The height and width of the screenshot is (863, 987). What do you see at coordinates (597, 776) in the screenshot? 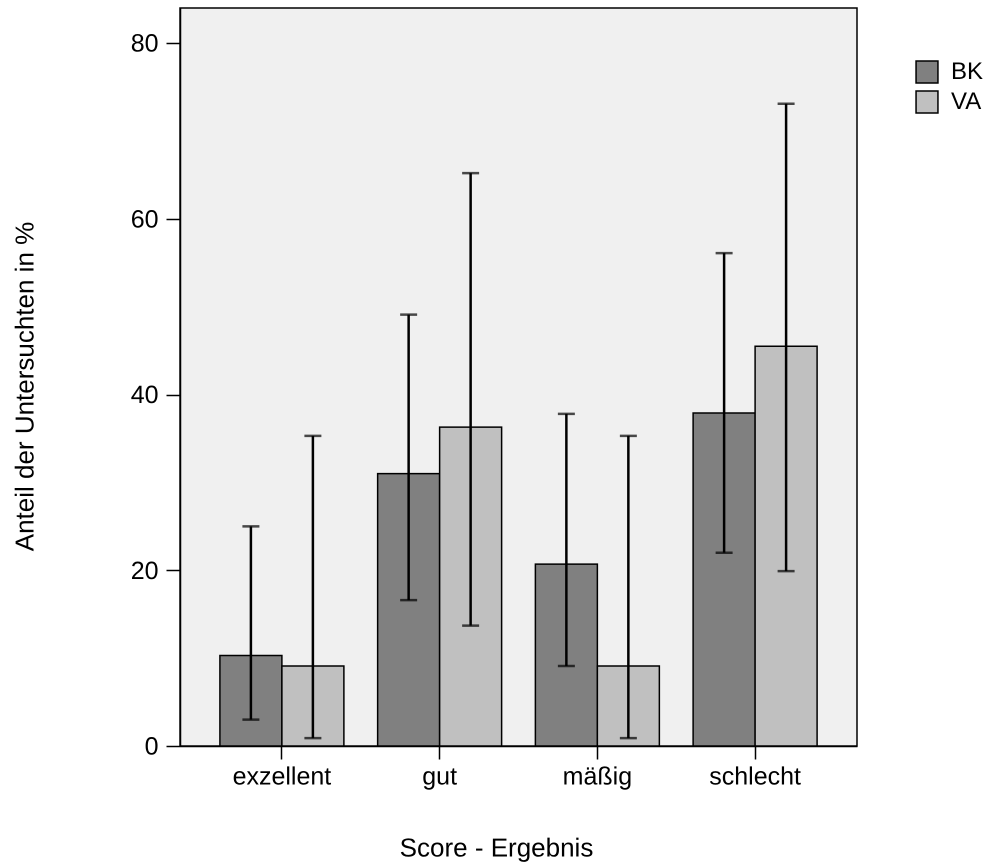
I see `x-tick-label: mäßig` at bounding box center [597, 776].